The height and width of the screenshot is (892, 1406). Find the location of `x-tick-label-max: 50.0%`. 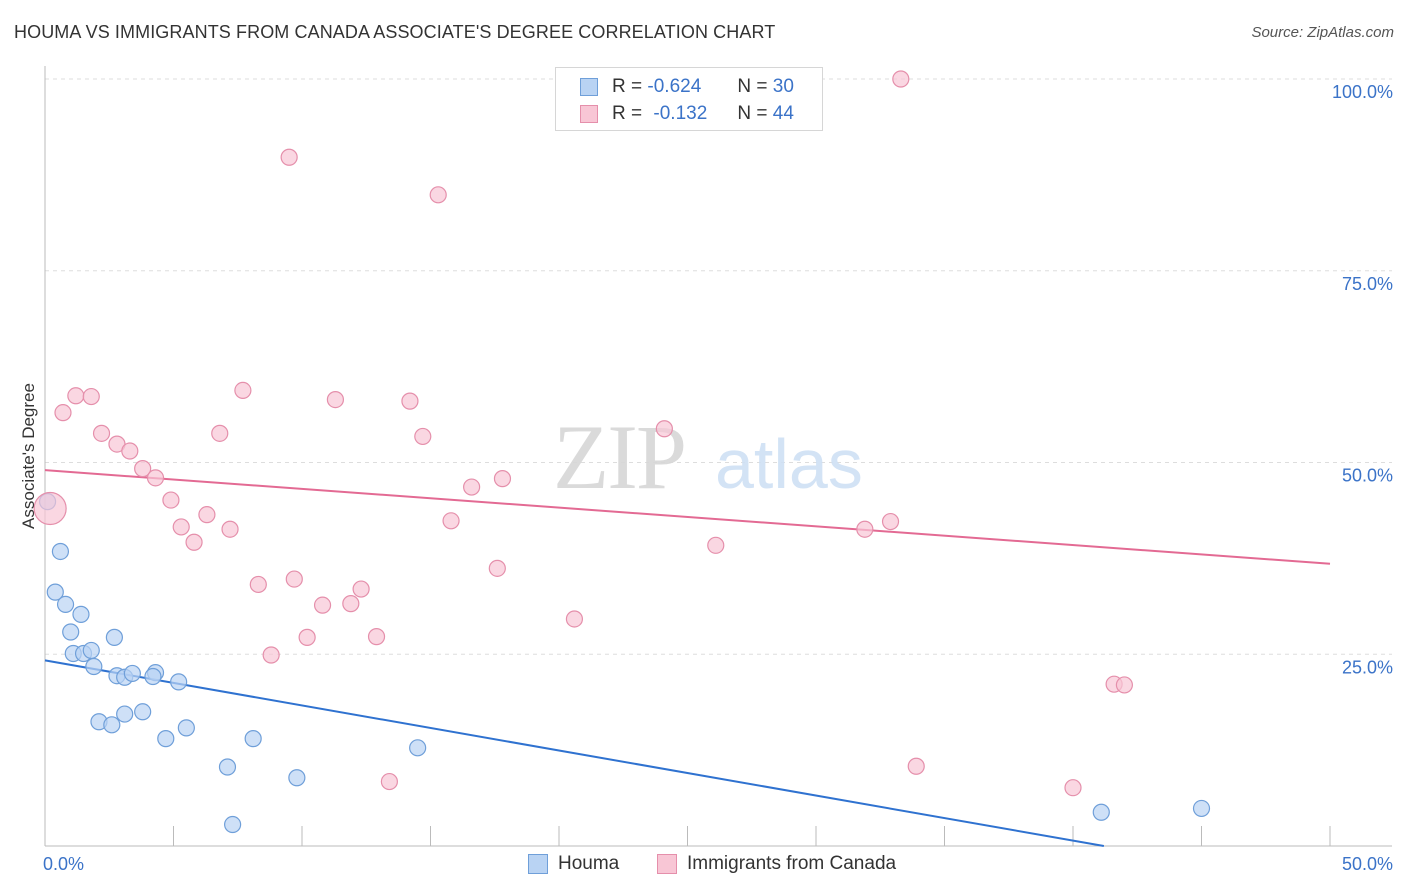

x-tick-label-max: 50.0% is located at coordinates (1367, 864).